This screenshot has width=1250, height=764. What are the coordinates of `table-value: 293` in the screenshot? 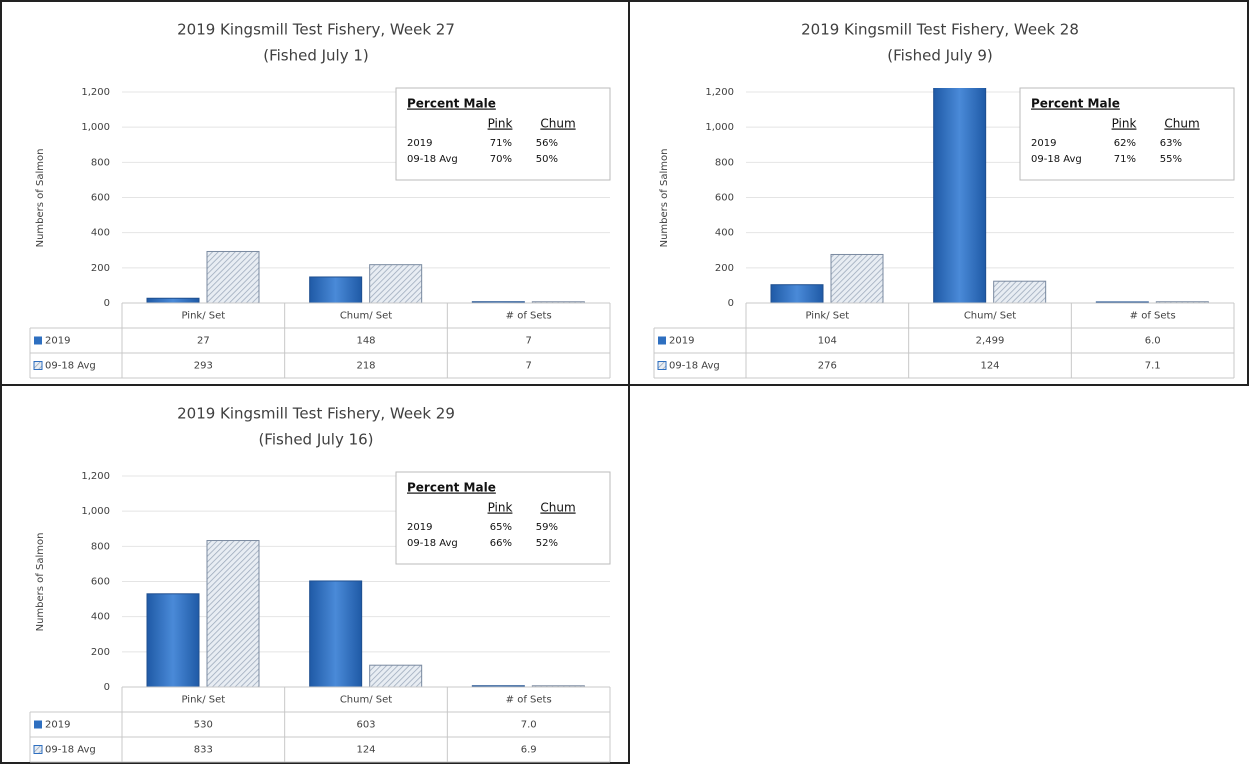 It's located at (203, 366).